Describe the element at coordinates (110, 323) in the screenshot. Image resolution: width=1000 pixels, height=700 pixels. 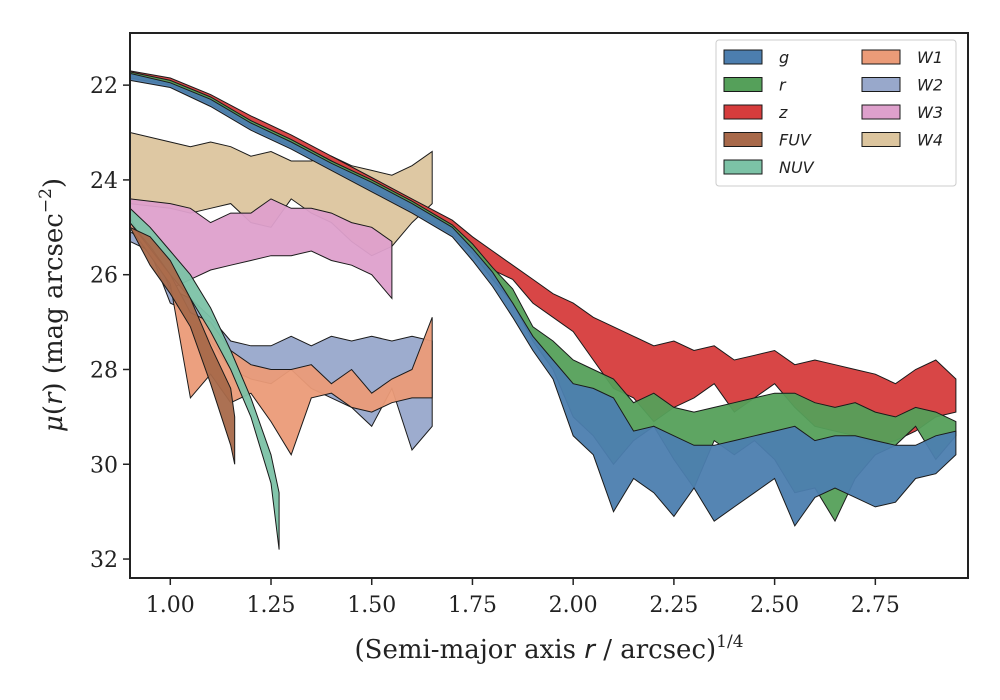
I see `y-axis-ticks: 22 24 26 28 30 32` at that location.